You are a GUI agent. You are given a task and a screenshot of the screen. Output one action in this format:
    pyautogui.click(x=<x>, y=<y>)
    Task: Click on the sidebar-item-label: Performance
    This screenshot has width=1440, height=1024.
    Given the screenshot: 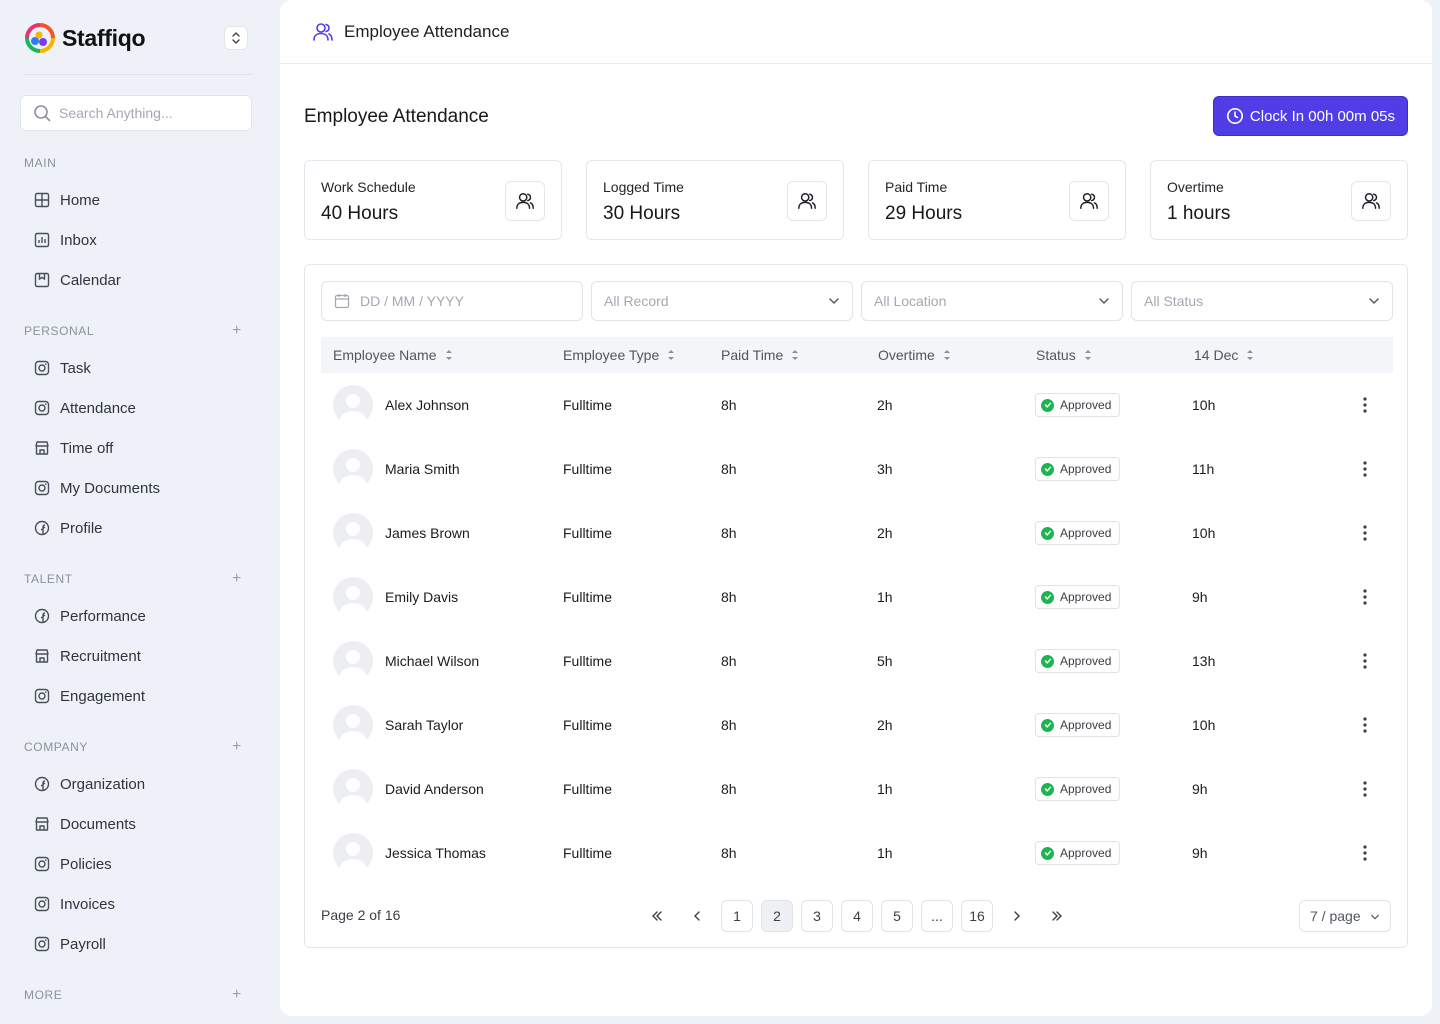 What is the action you would take?
    pyautogui.click(x=103, y=616)
    